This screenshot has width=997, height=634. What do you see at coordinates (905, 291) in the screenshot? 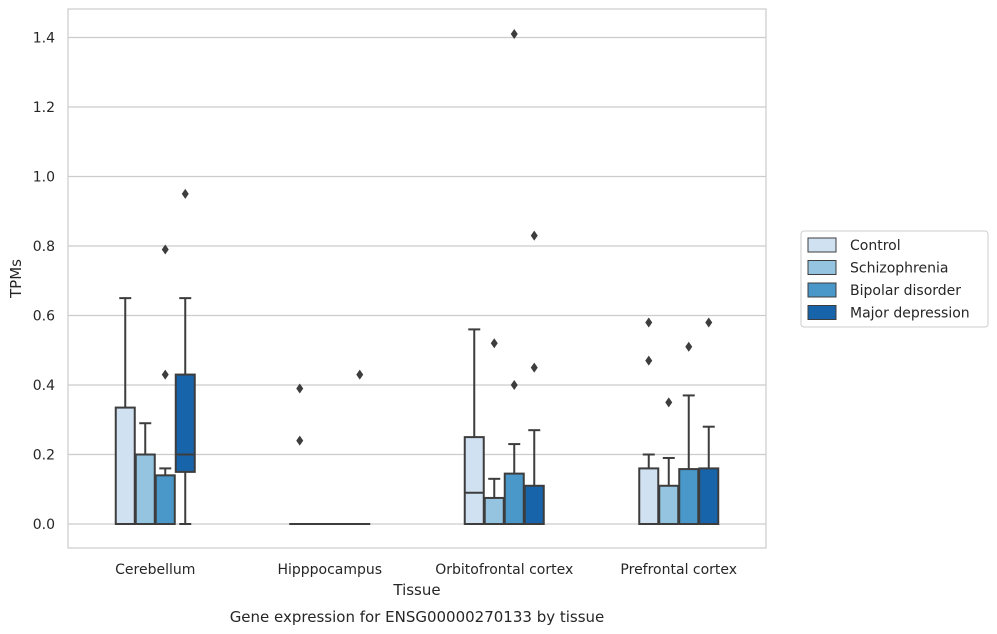
I see `legend-label: Bipolar disorder` at bounding box center [905, 291].